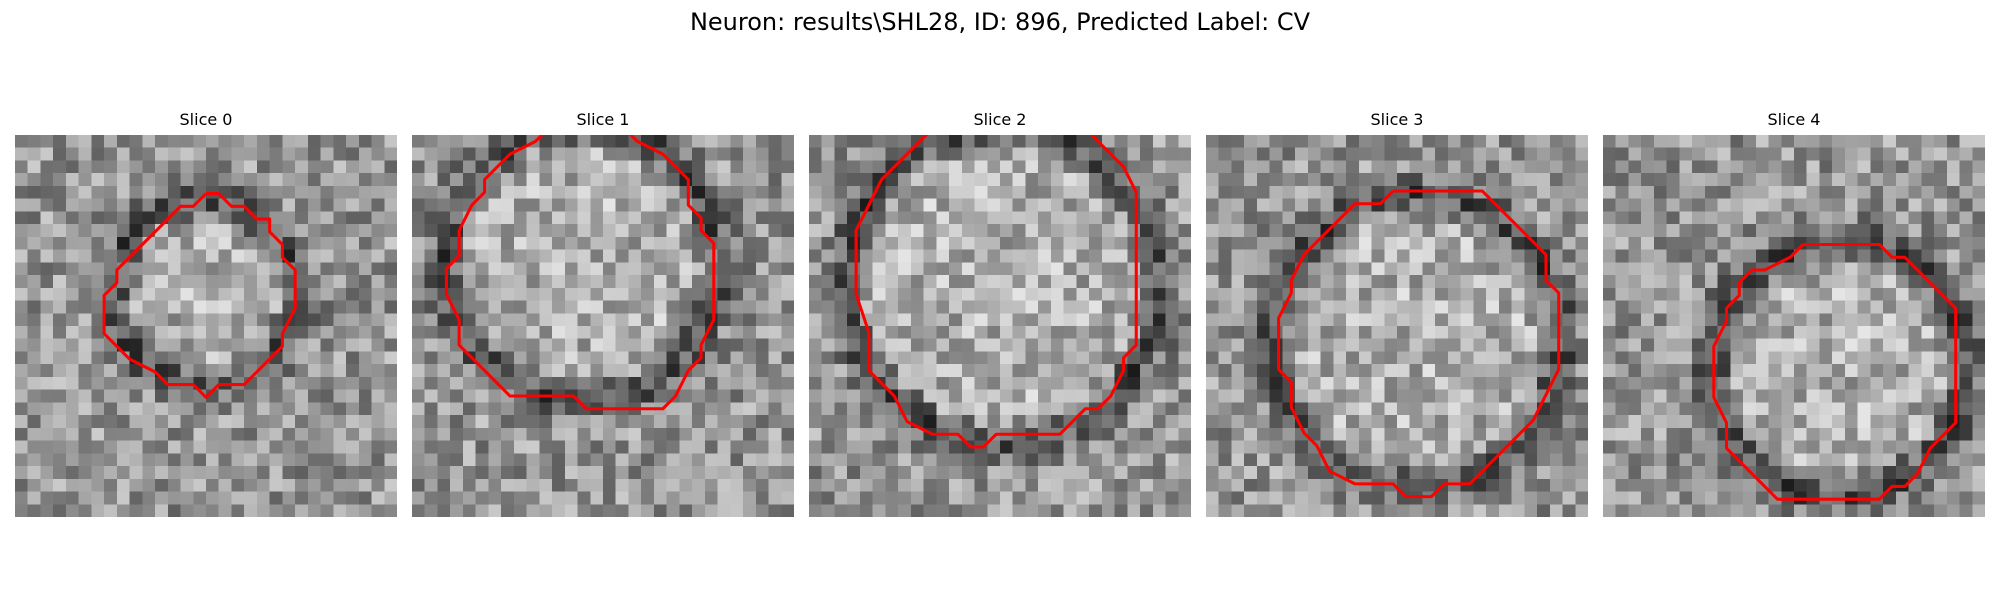 The image size is (2000, 600). I want to click on slice-panel-0: Slice 0, so click(206, 315).